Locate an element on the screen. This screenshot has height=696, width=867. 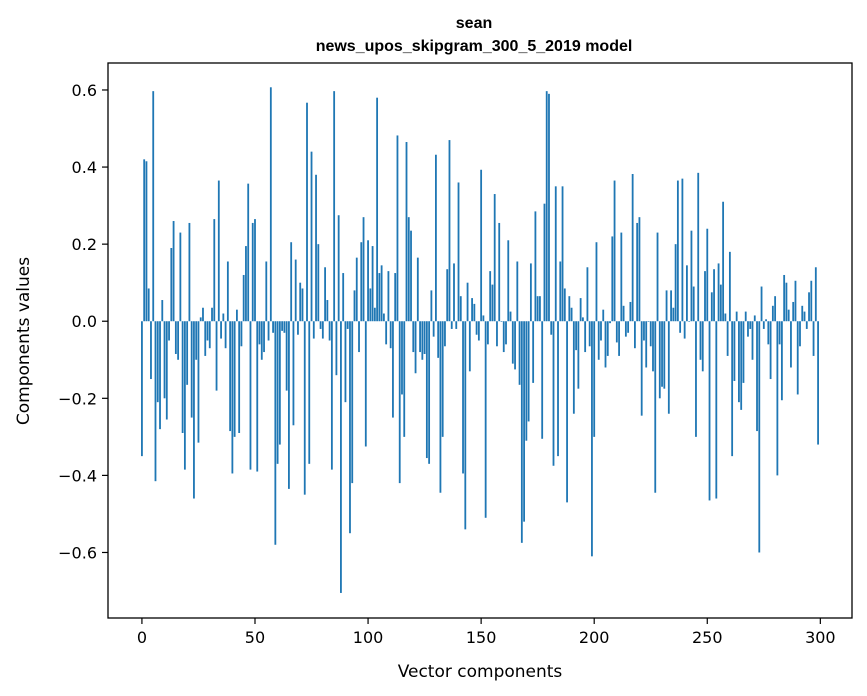
chart-title-line-1: sean is located at coordinates (474, 23).